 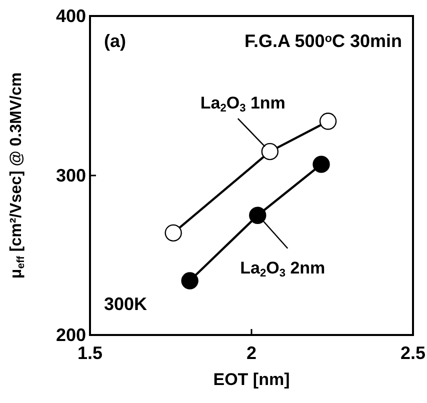 What do you see at coordinates (323, 41) in the screenshot?
I see `annotation: F.G.A 500$^{o}$C 30min` at bounding box center [323, 41].